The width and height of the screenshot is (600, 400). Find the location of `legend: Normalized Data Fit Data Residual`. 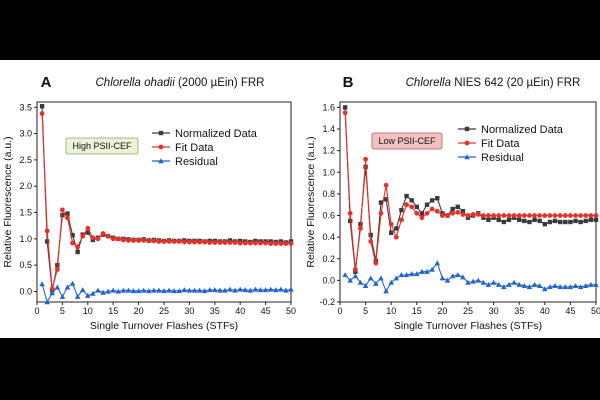

legend: Normalized Data Fit Data Residual is located at coordinates (511, 144).